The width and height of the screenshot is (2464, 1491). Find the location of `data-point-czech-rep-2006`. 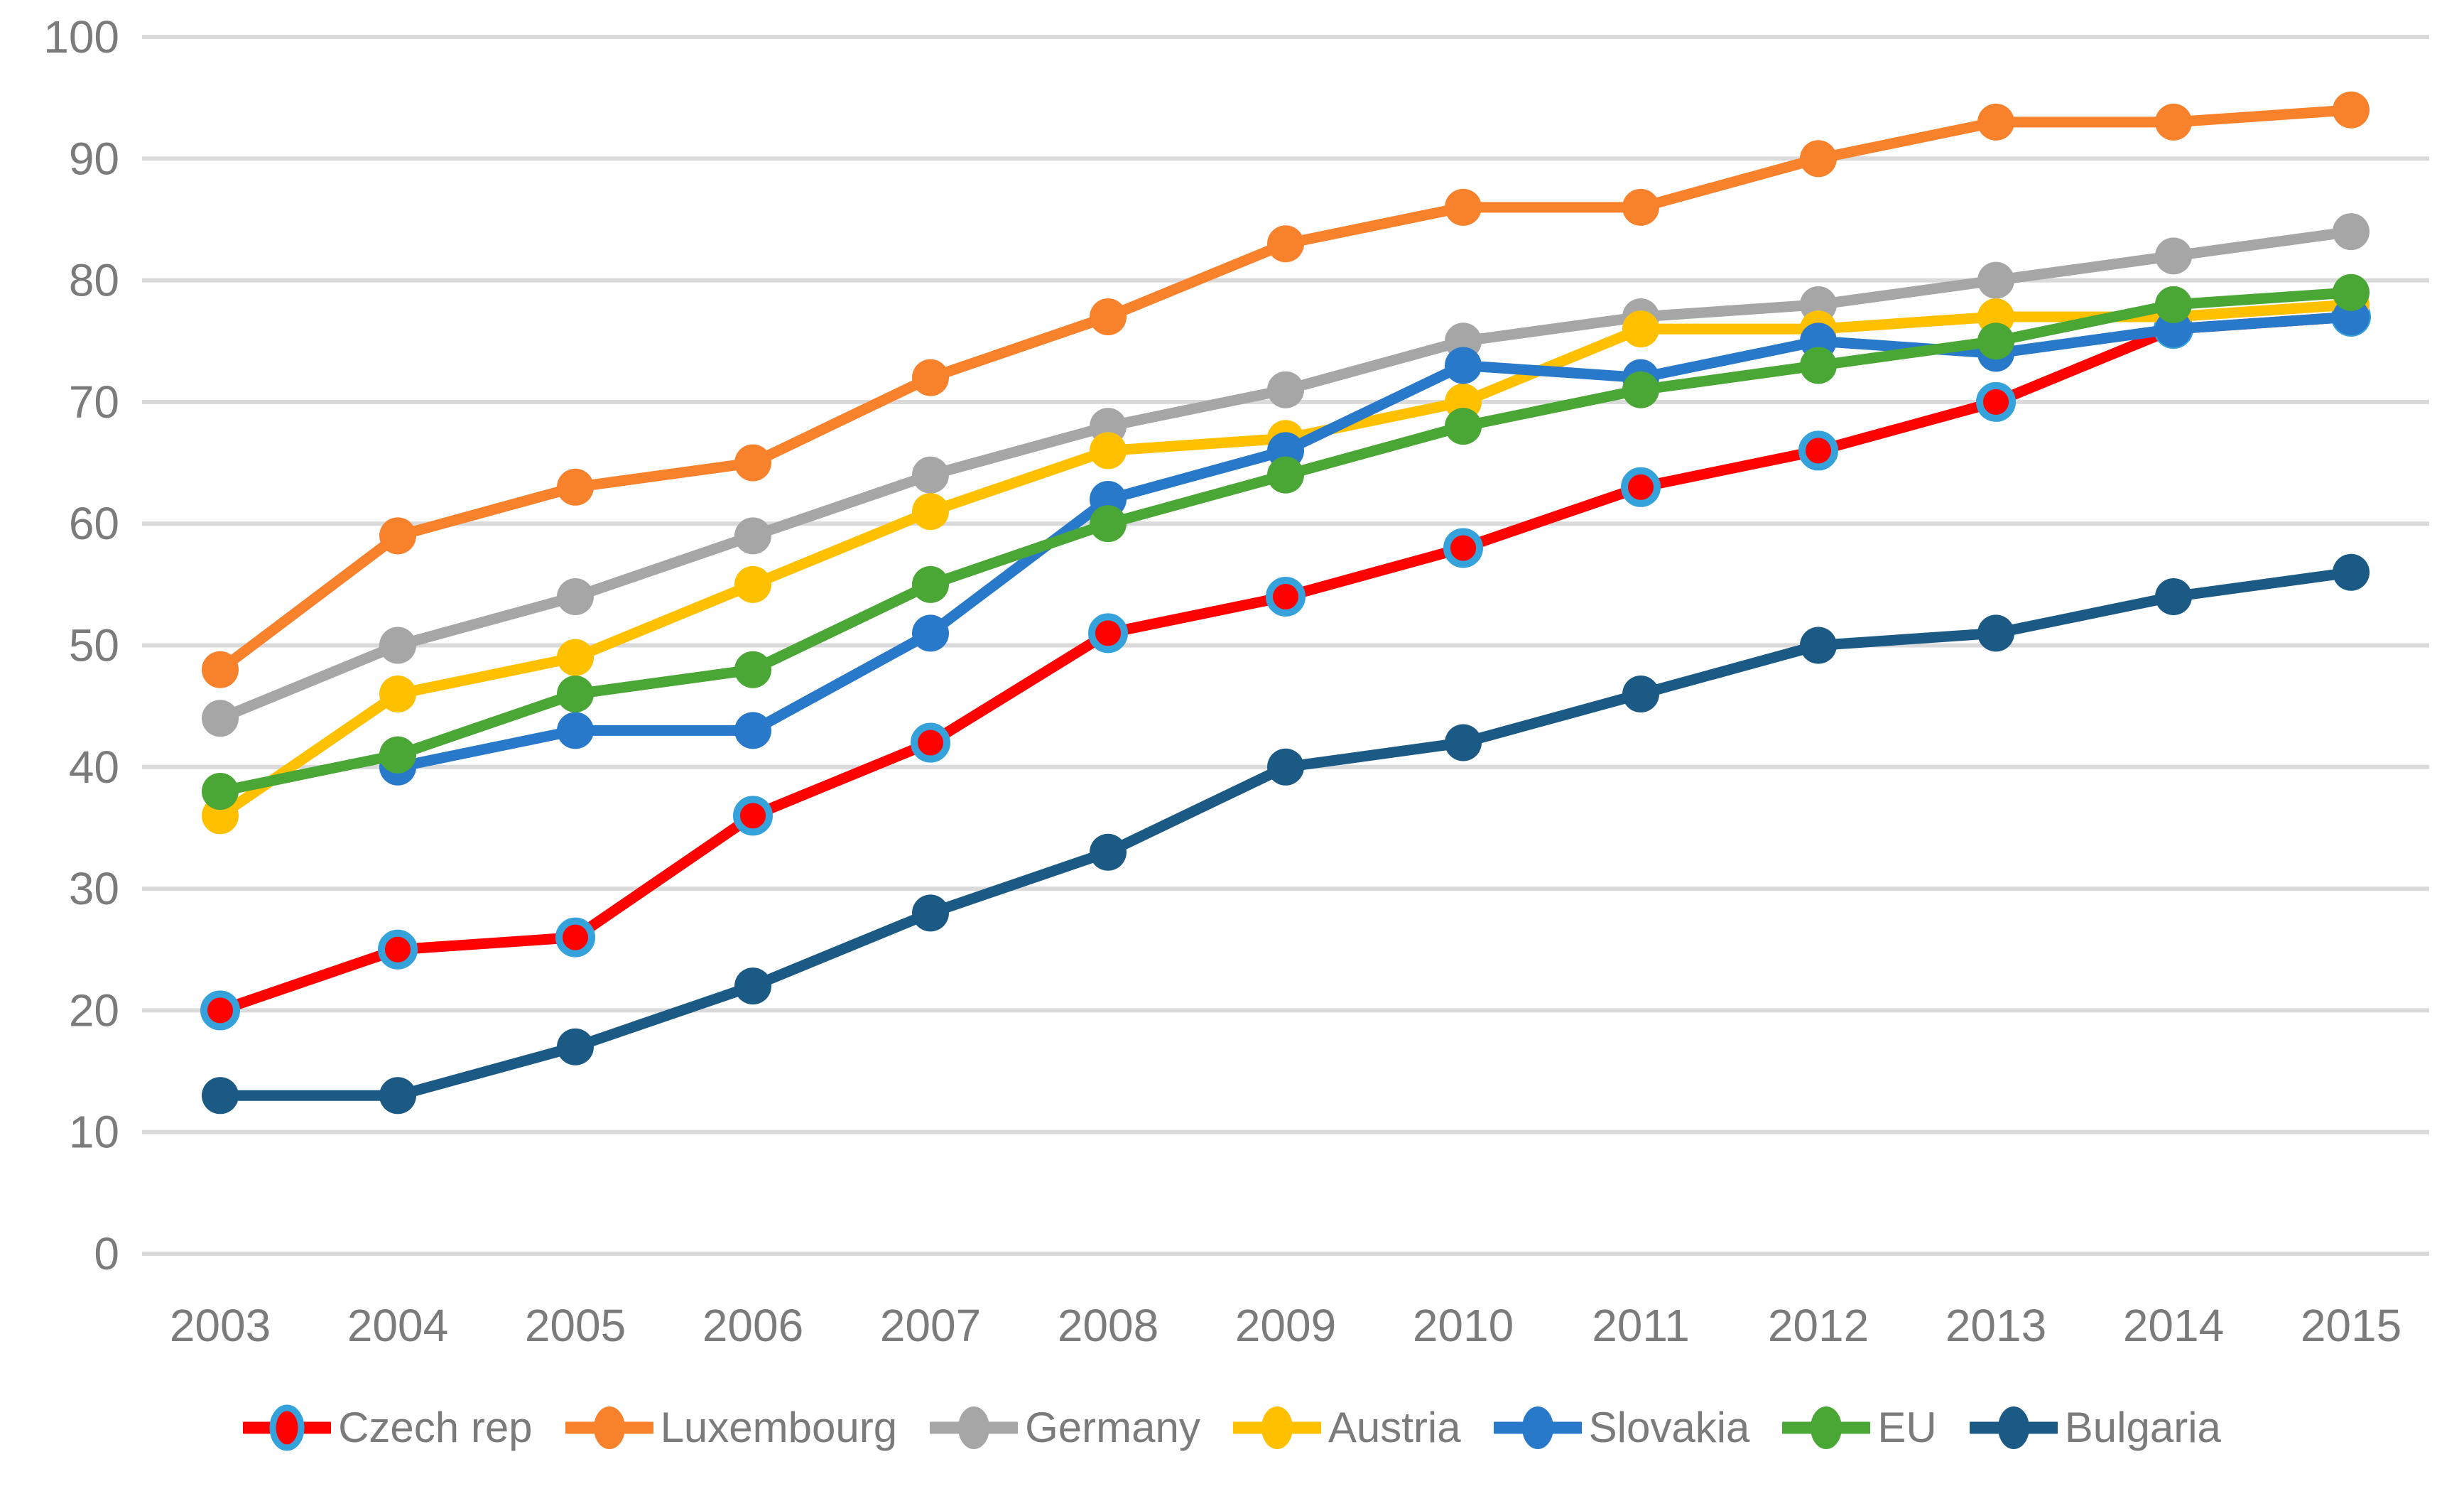

data-point-czech-rep-2006 is located at coordinates (753, 816).